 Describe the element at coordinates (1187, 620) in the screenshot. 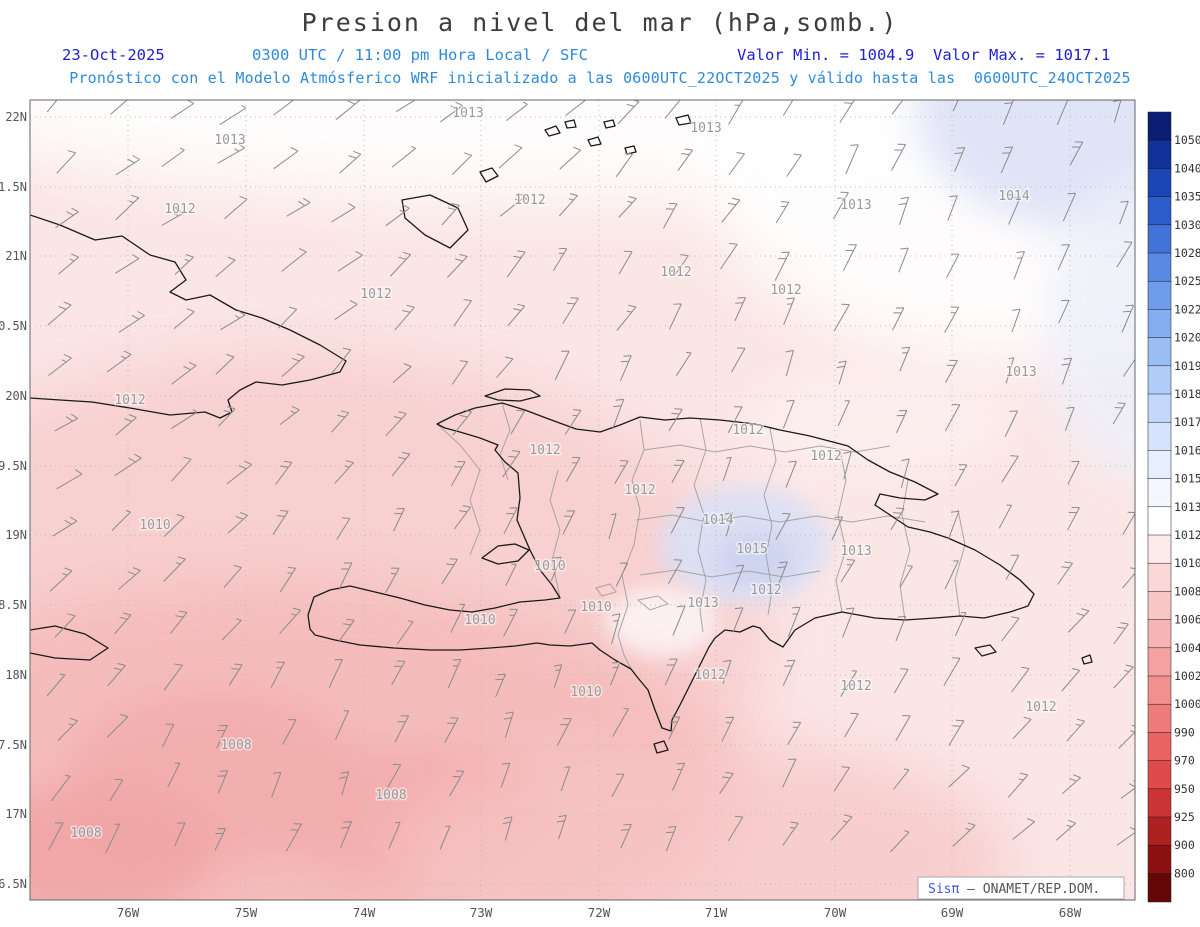

I see `colorbar-label: 1006` at that location.